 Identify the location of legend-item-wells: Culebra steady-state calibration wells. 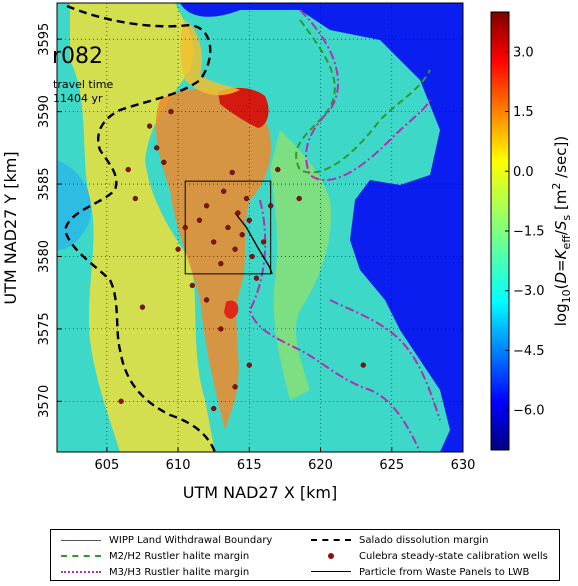
(428, 556).